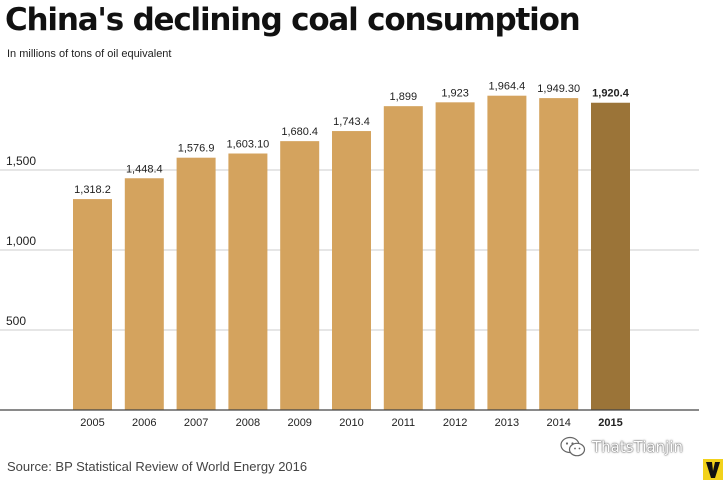  I want to click on x-tick-label: 2013, so click(507, 423).